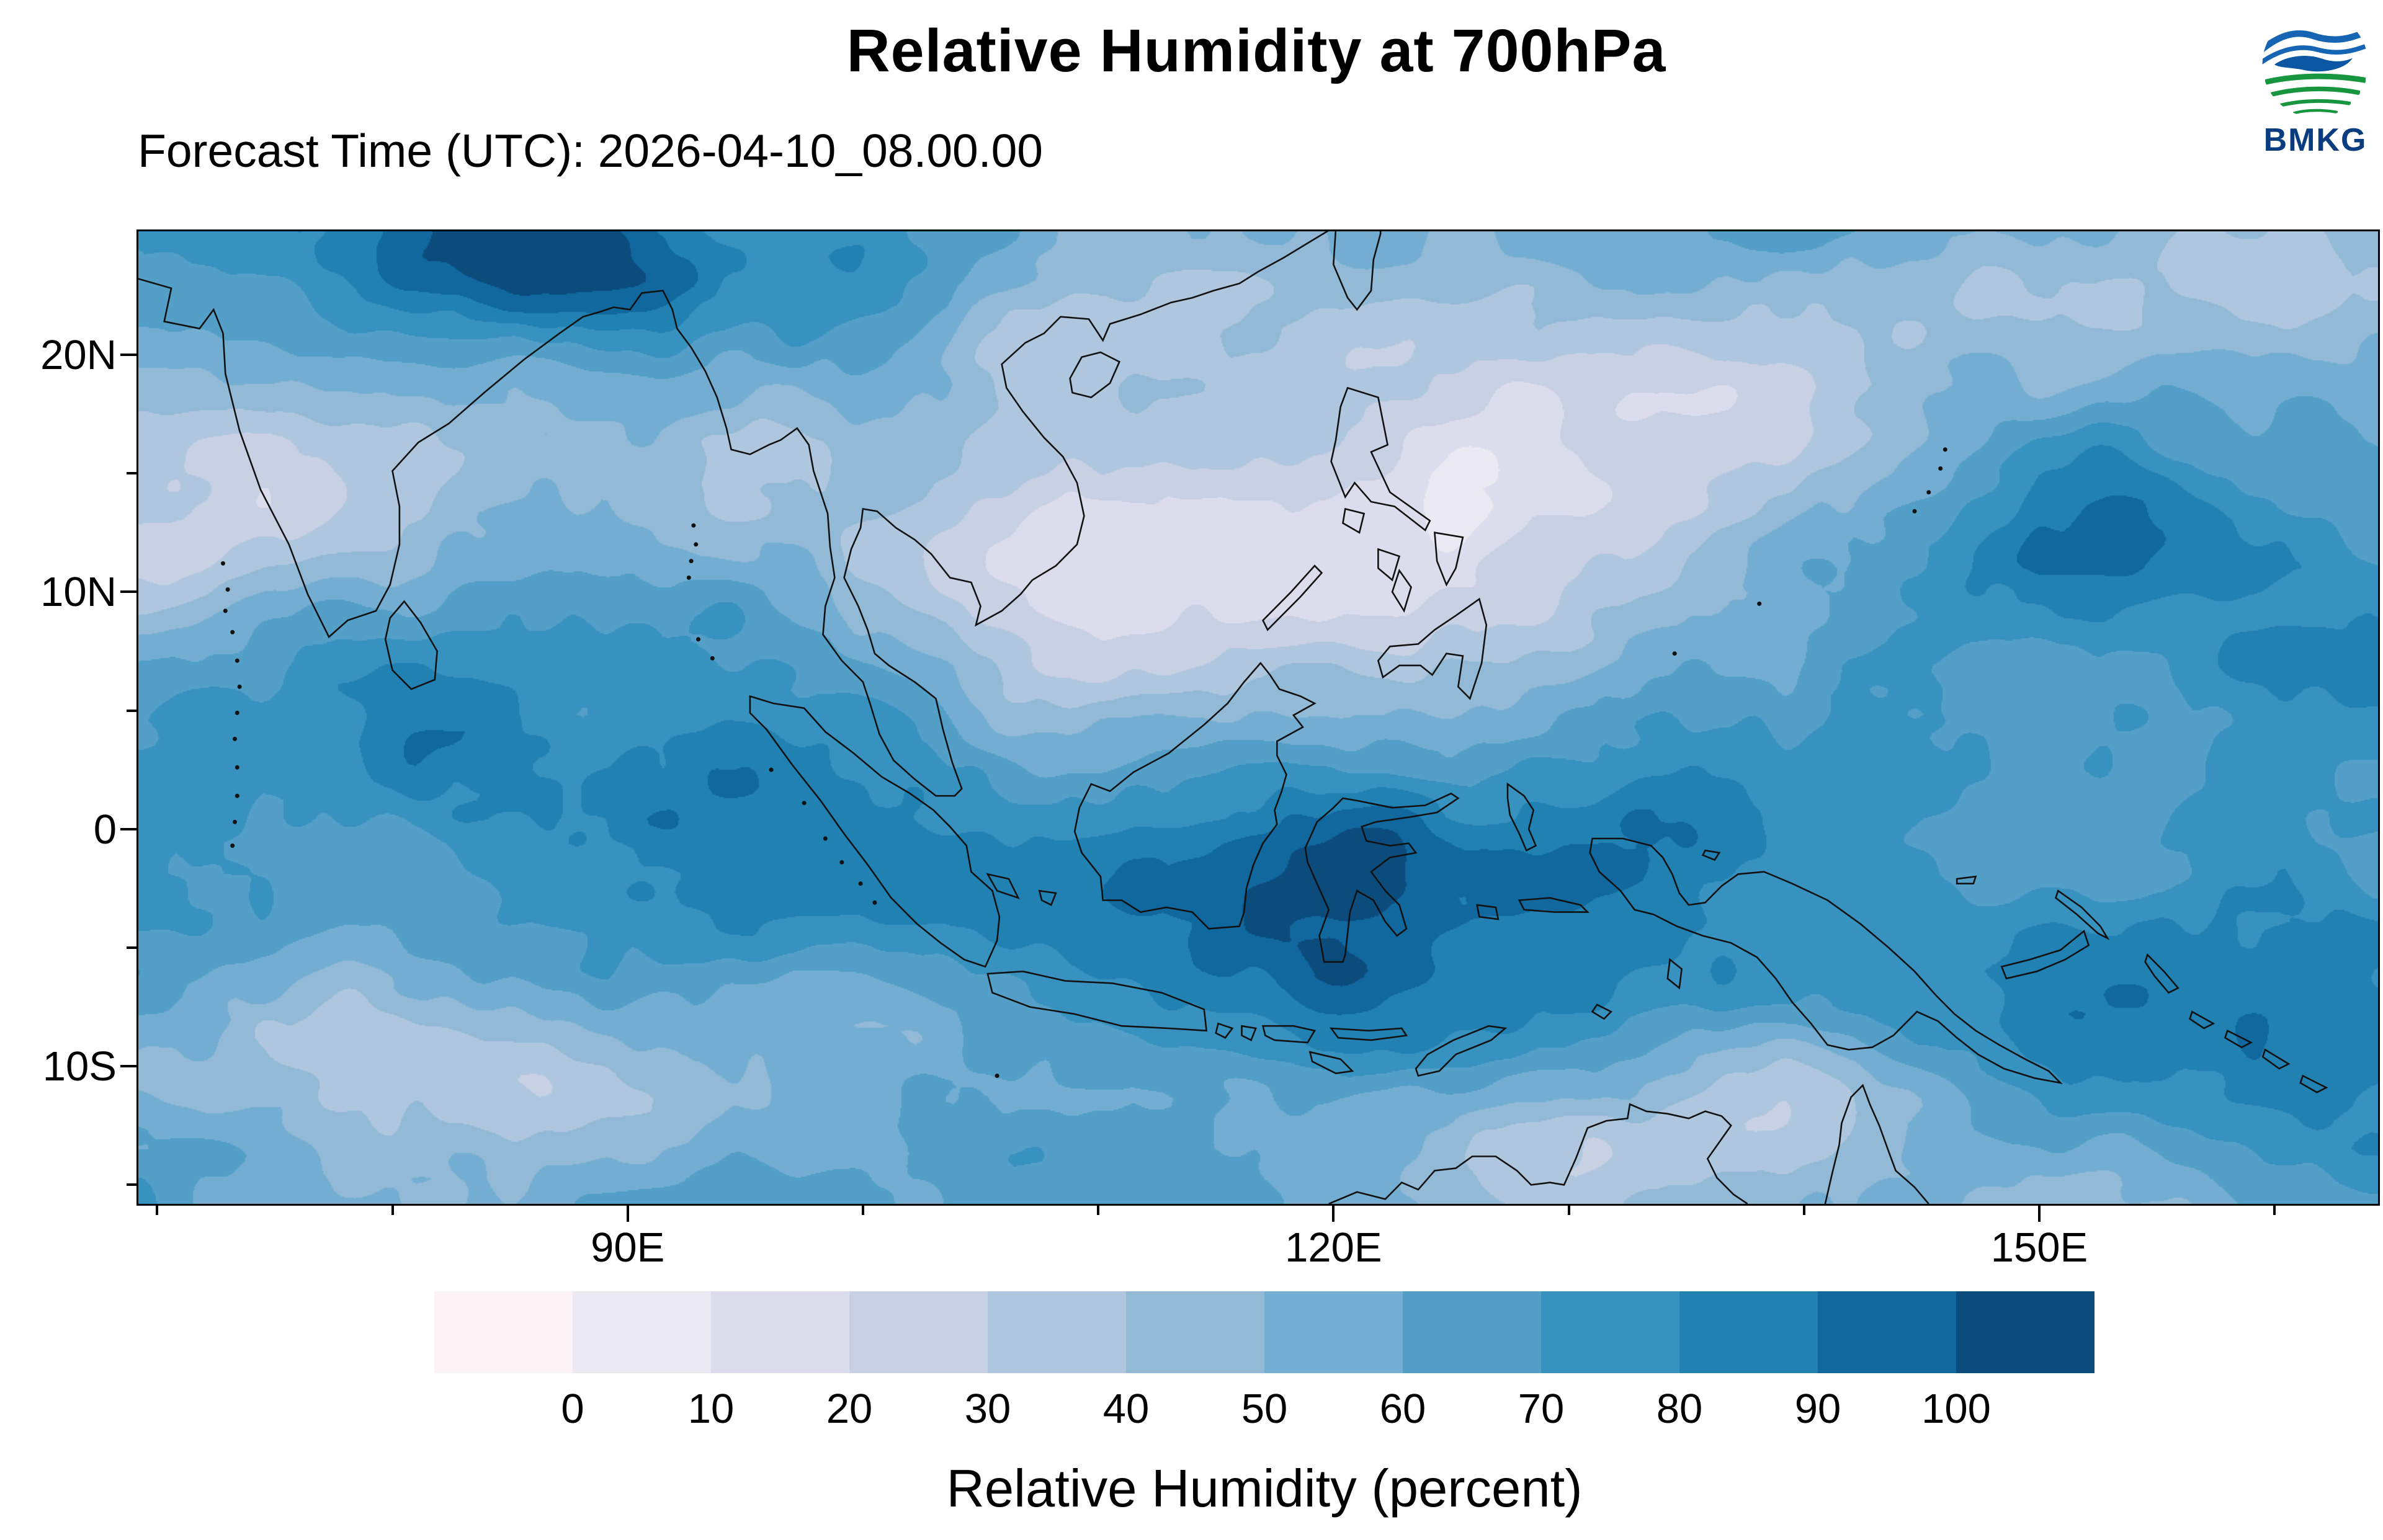  What do you see at coordinates (1956, 1409) in the screenshot?
I see `colorbar-tick-label: 100` at bounding box center [1956, 1409].